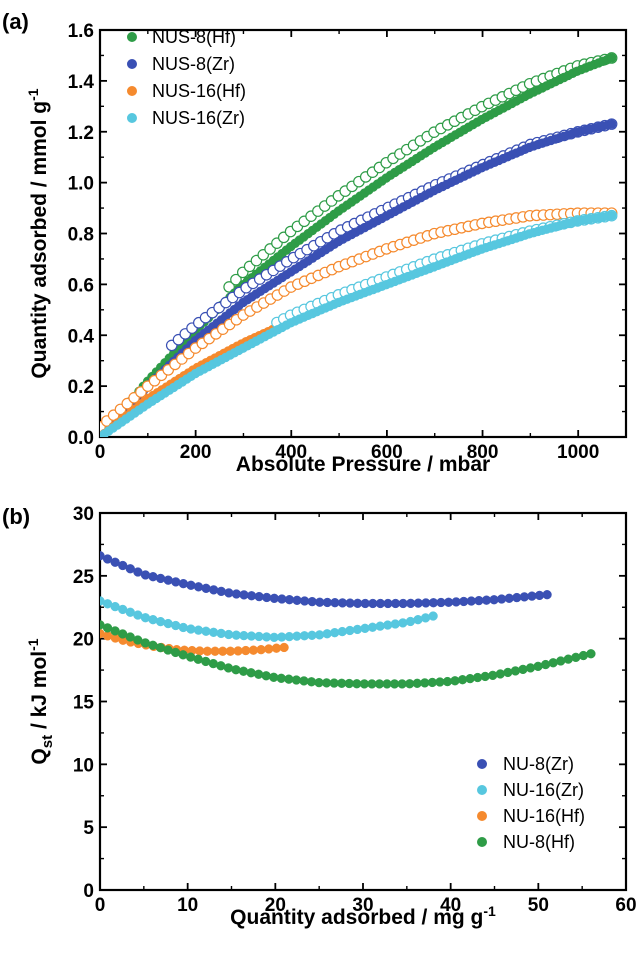  Describe the element at coordinates (326, 580) in the screenshot. I see `series-nu-8-zr` at that location.